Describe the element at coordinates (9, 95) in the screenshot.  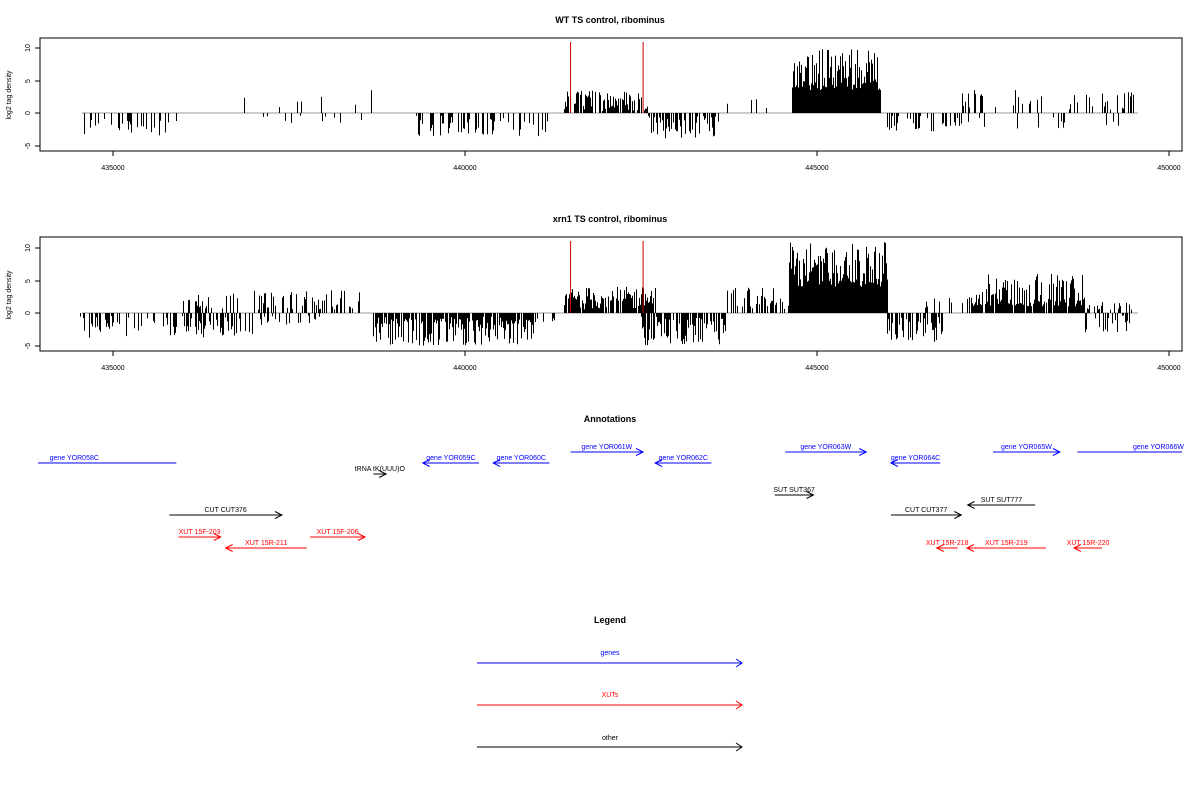
I see `wt-y-axis-label: log2 tag density` at that location.